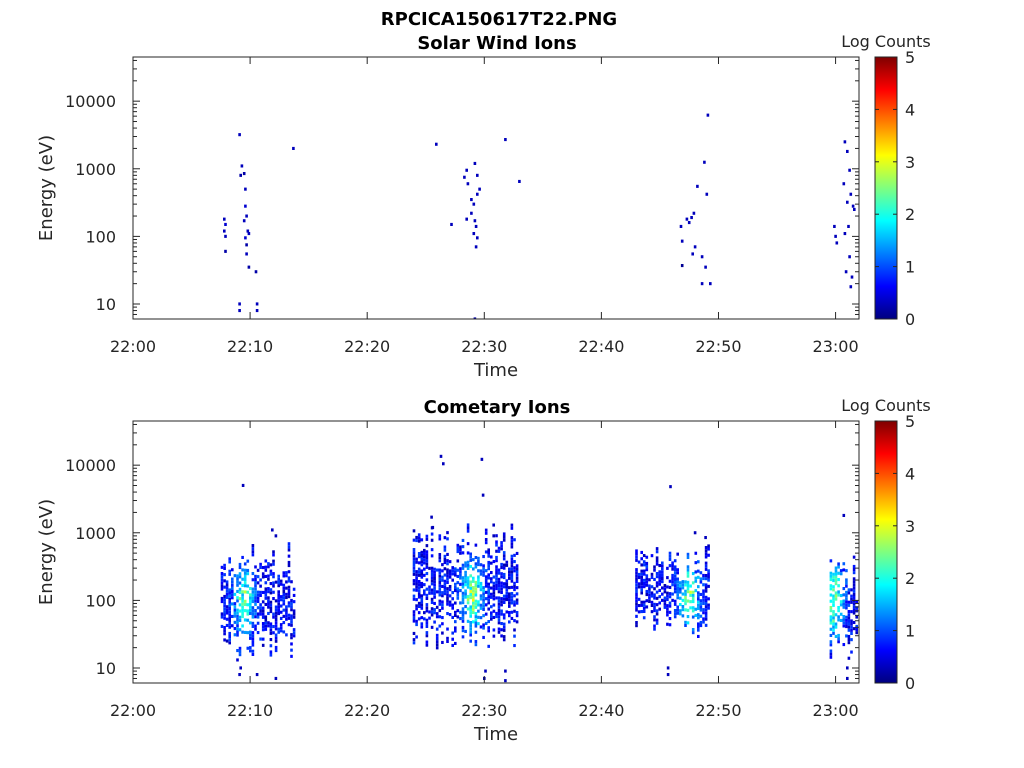 The height and width of the screenshot is (768, 1024). I want to click on figure-title: RPCICA150617T22.PNG, so click(499, 19).